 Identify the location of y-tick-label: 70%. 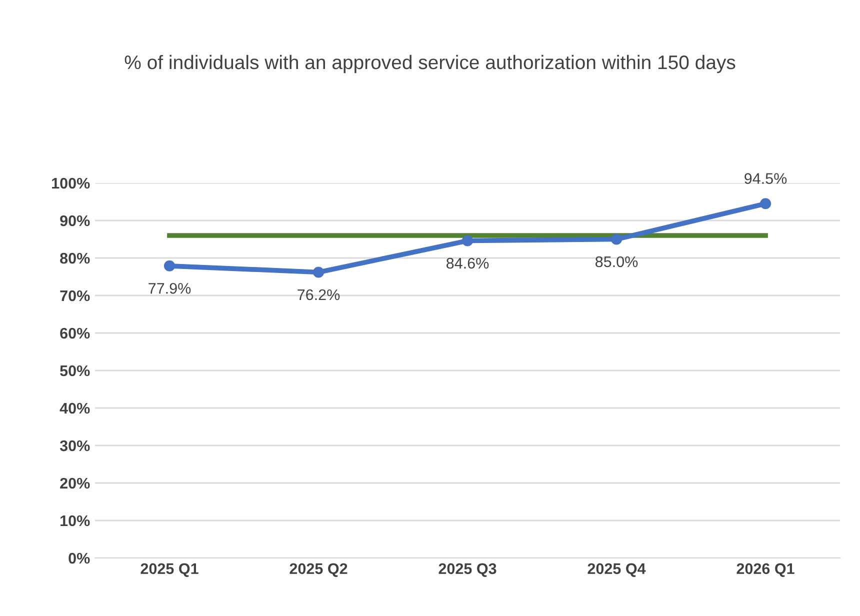
(75, 296).